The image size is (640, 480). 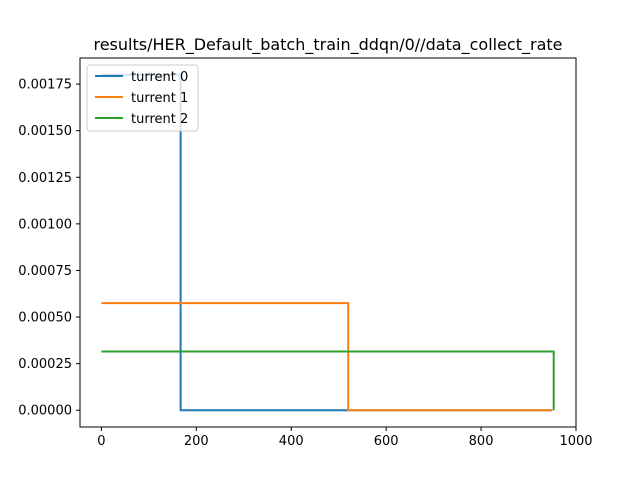 I want to click on y-tick-label: 0.00125, so click(x=45, y=178).